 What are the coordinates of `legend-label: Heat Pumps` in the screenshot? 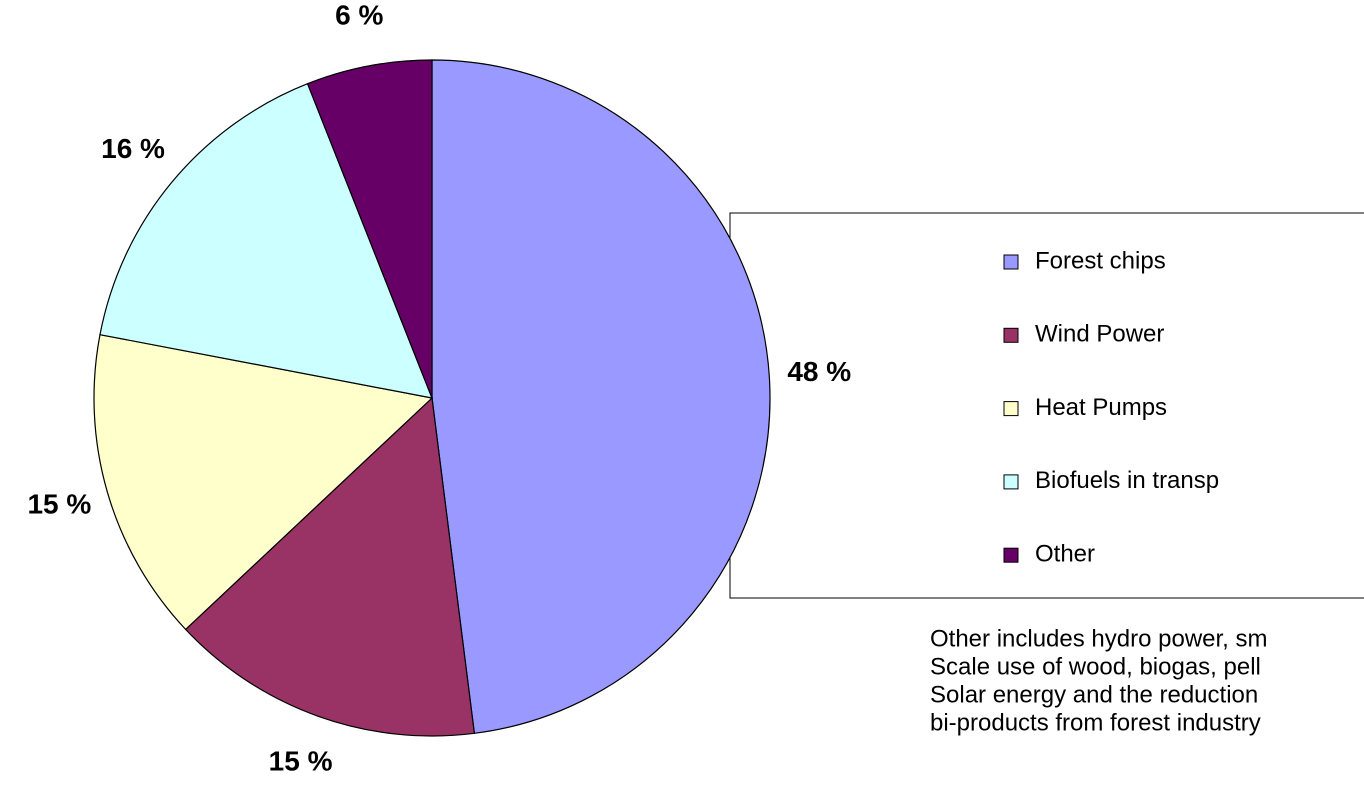 It's located at (1101, 407).